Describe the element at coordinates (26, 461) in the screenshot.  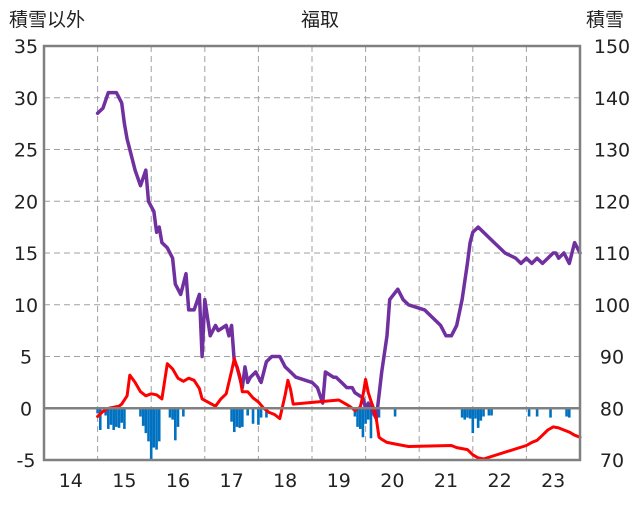
I see `left-tick-label: -5` at that location.